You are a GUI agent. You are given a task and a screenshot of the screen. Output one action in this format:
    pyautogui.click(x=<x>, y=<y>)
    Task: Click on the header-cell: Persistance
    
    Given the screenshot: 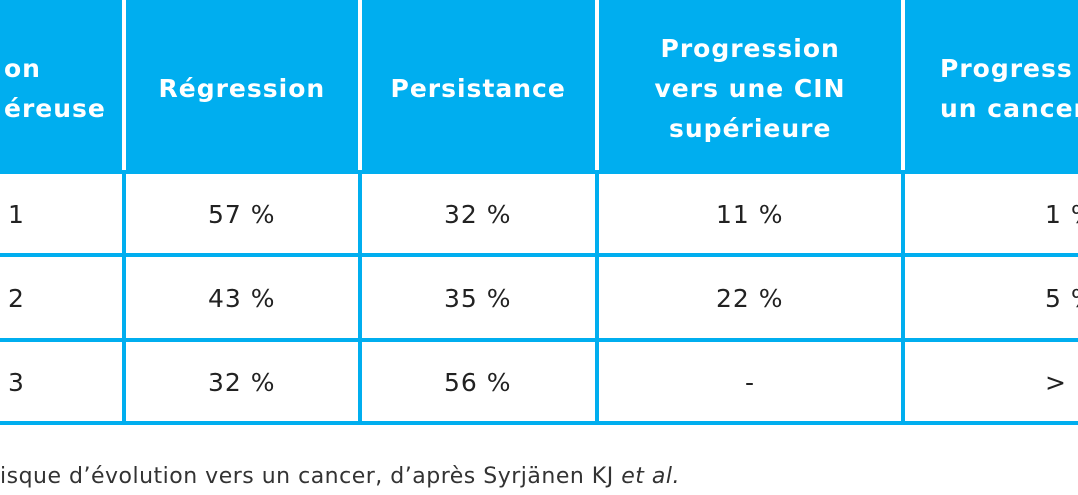 What is the action you would take?
    pyautogui.click(x=478, y=88)
    